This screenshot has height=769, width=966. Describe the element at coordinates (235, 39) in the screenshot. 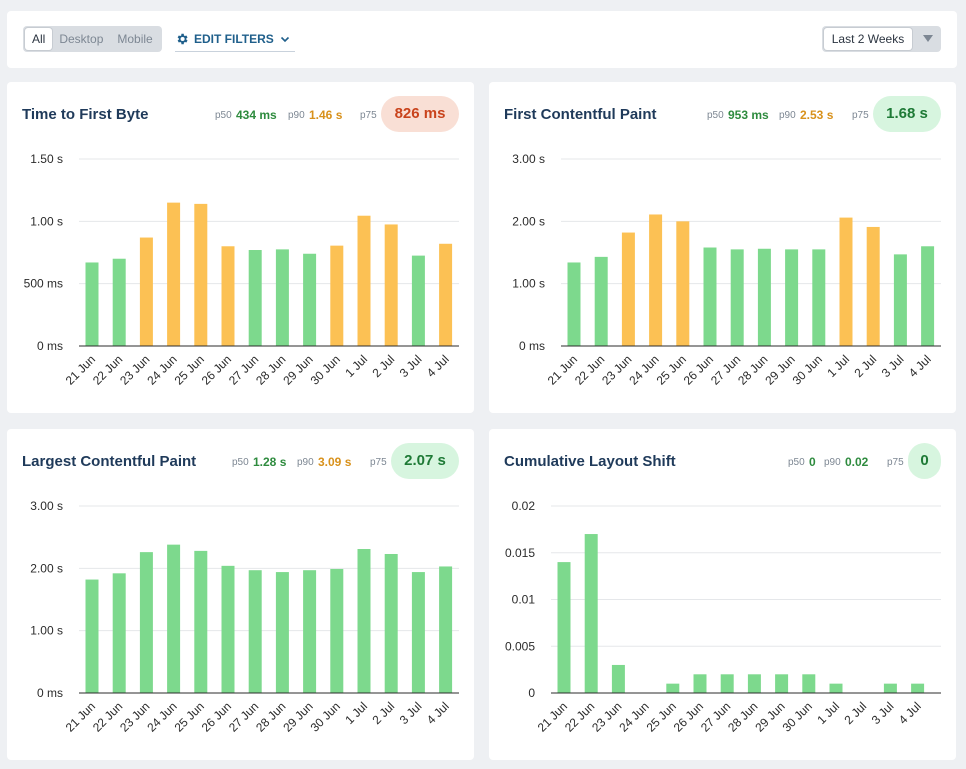

I see `edit-filters-button: EDIT FILTERS` at that location.